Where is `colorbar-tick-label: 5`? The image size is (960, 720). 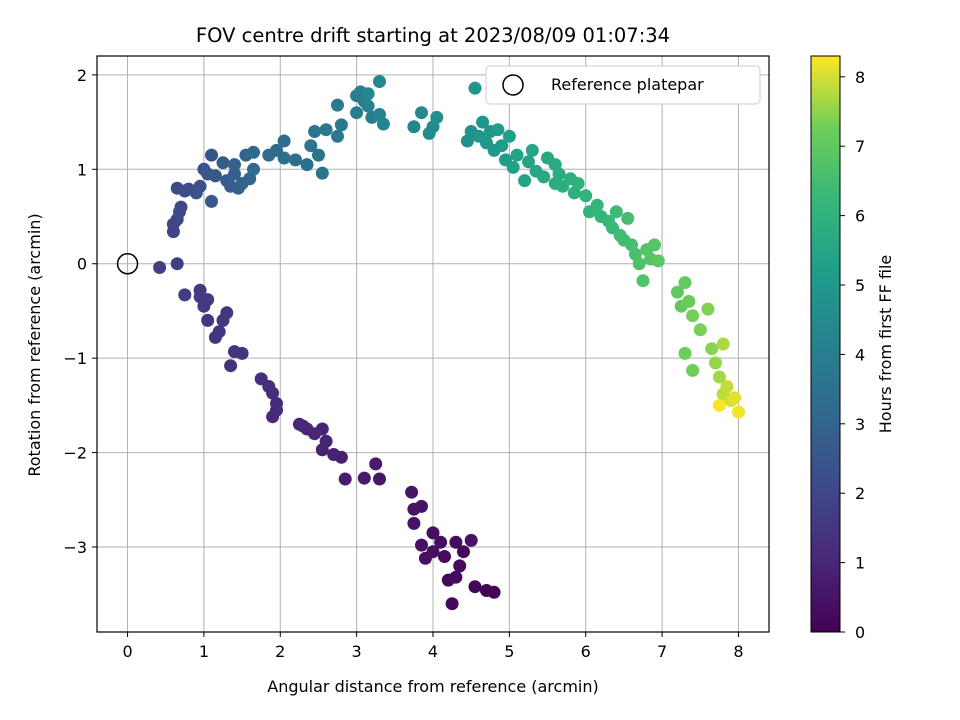
colorbar-tick-label: 5 is located at coordinates (860, 285).